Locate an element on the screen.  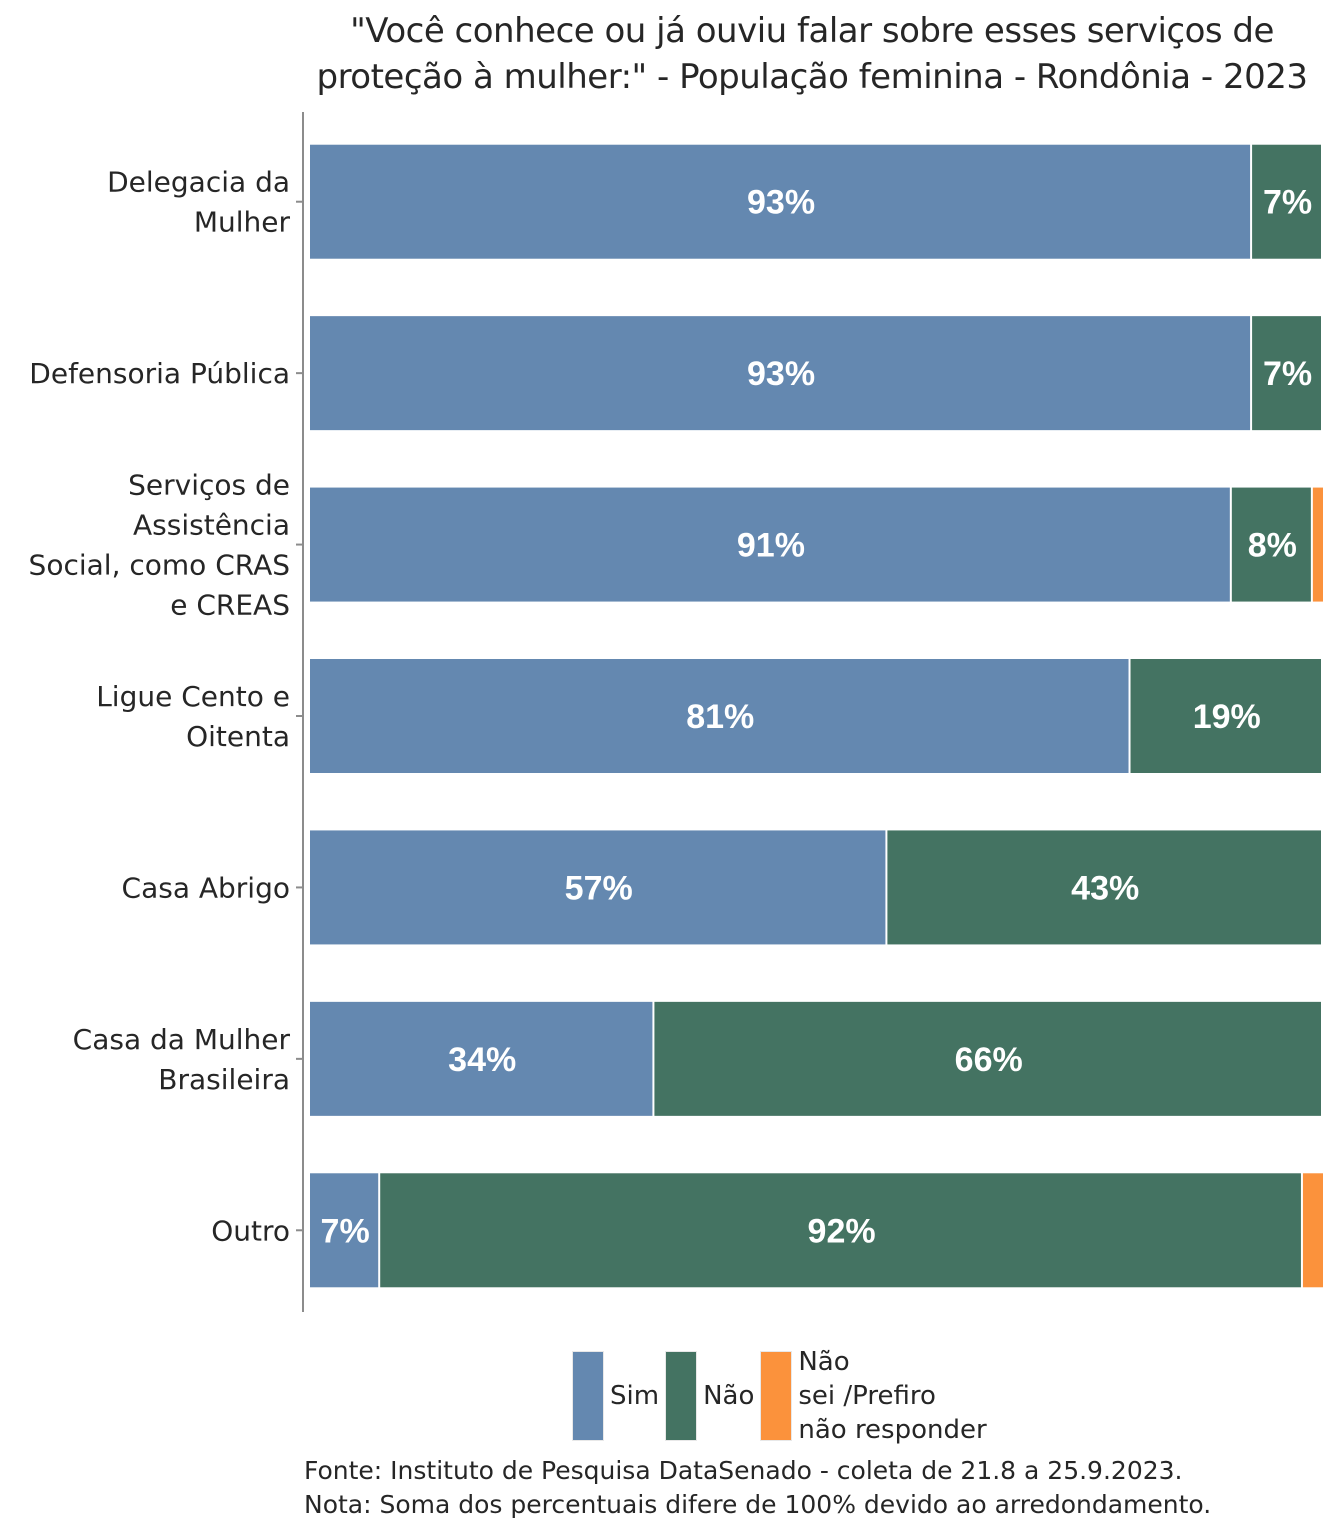
legend-swatch-sim is located at coordinates (588, 1396).